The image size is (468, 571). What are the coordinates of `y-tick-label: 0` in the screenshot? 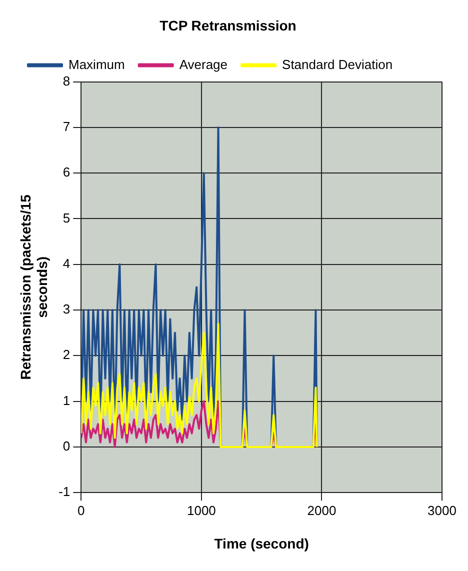 It's located at (66, 446).